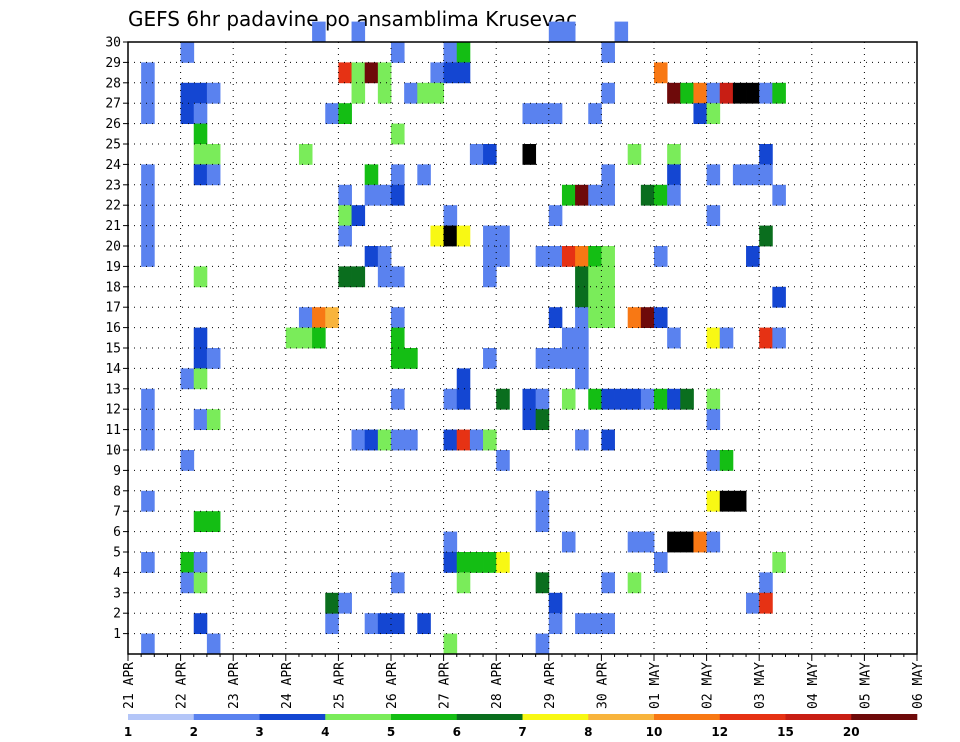  What do you see at coordinates (113, 63) in the screenshot?
I see `y-tick-label: 29` at bounding box center [113, 63].